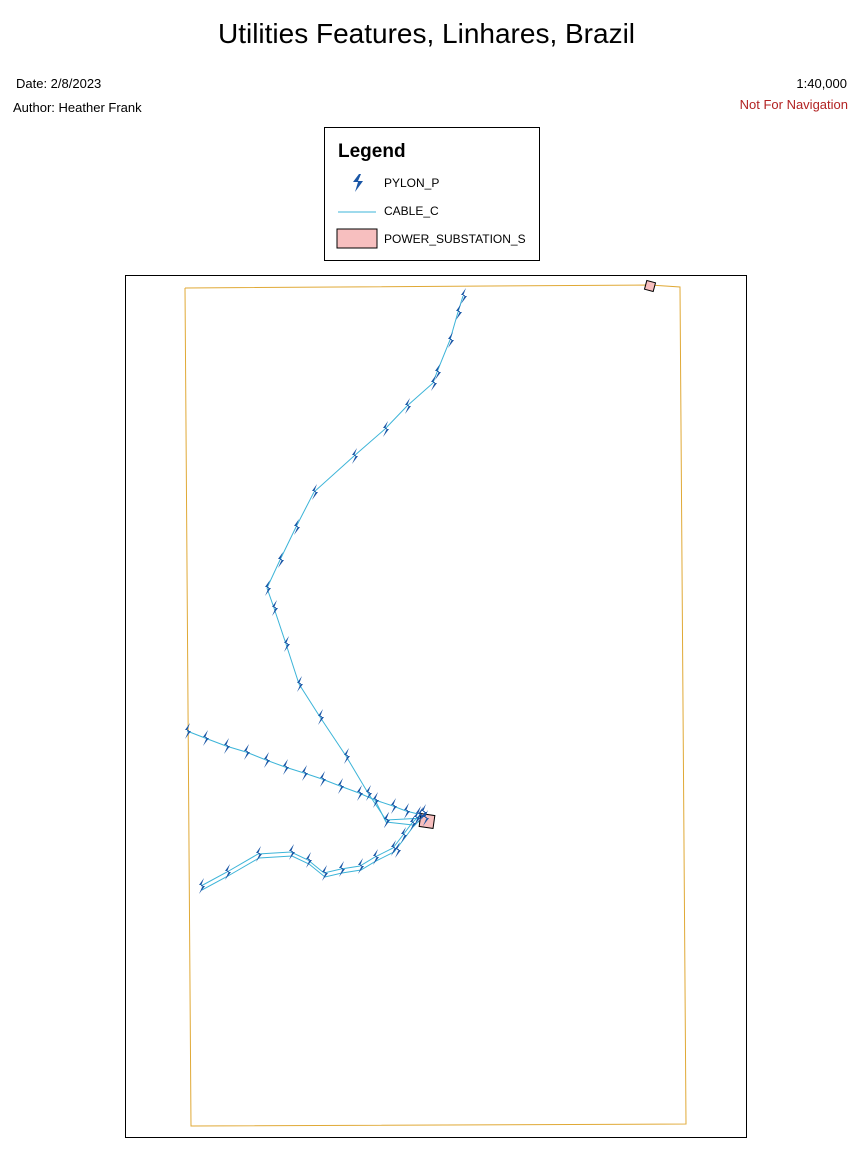  Describe the element at coordinates (411, 211) in the screenshot. I see `legend-label-cable: CABLE_C` at that location.